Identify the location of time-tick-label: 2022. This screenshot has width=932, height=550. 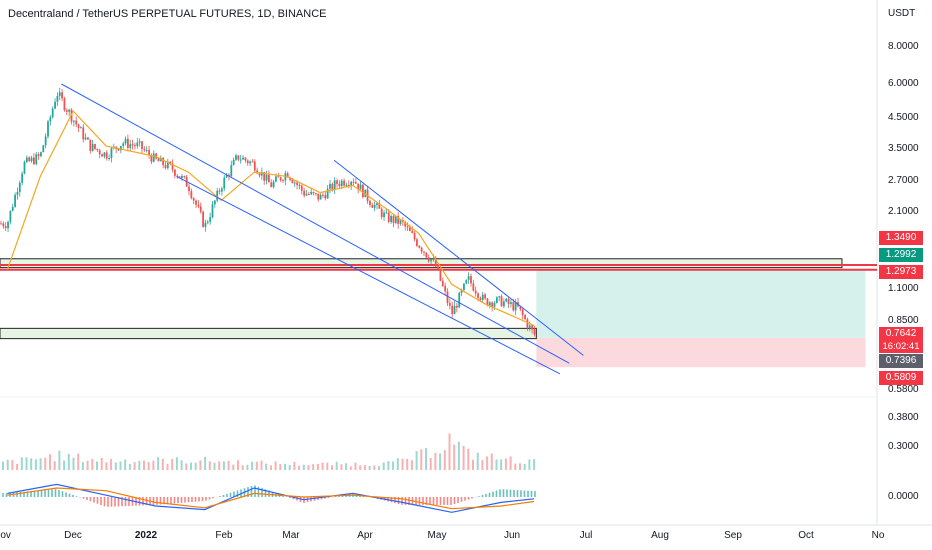
(146, 535).